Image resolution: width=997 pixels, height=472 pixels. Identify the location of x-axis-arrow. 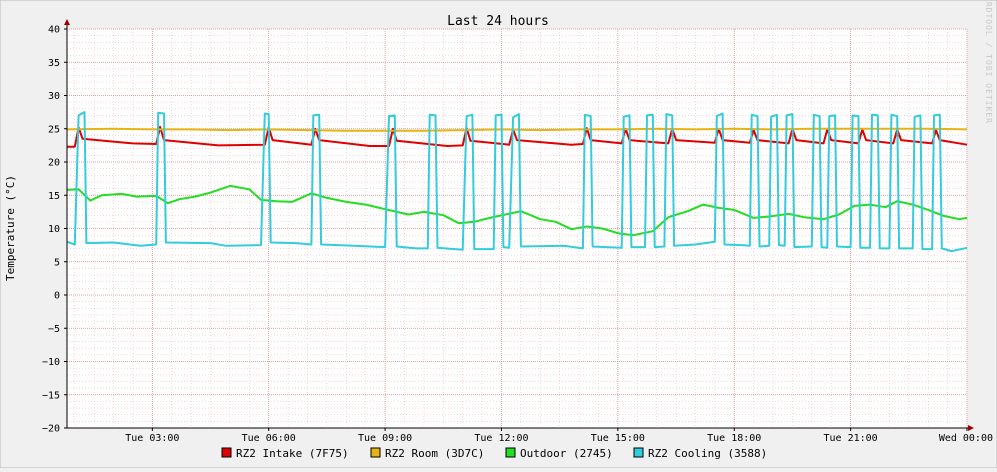
(971, 428).